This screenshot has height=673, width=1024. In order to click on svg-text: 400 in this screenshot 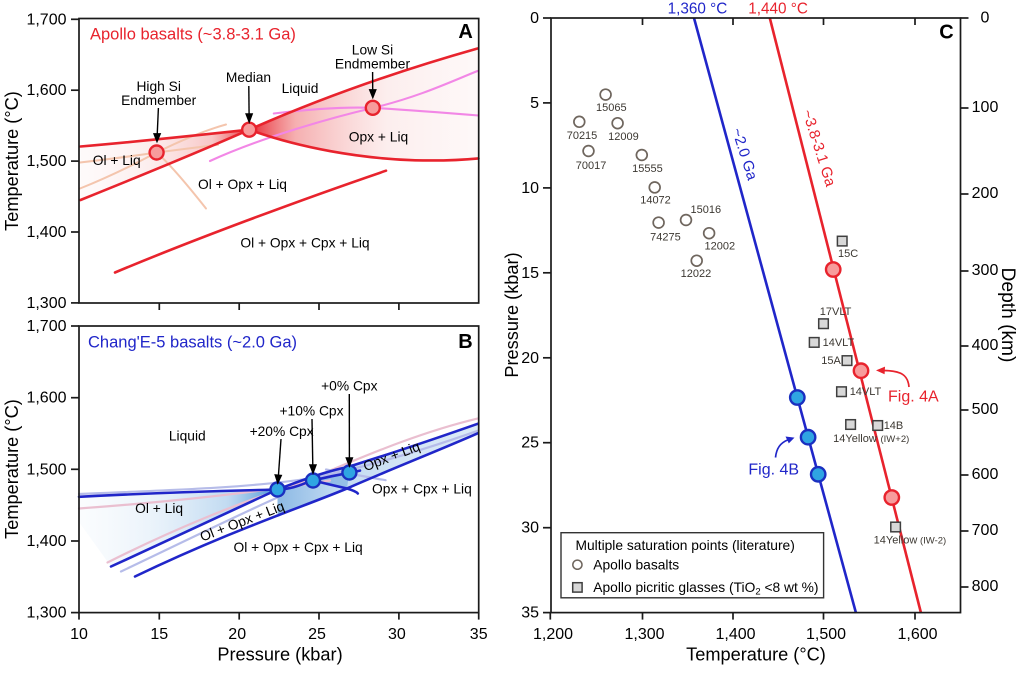, I will do `click(985, 345)`.